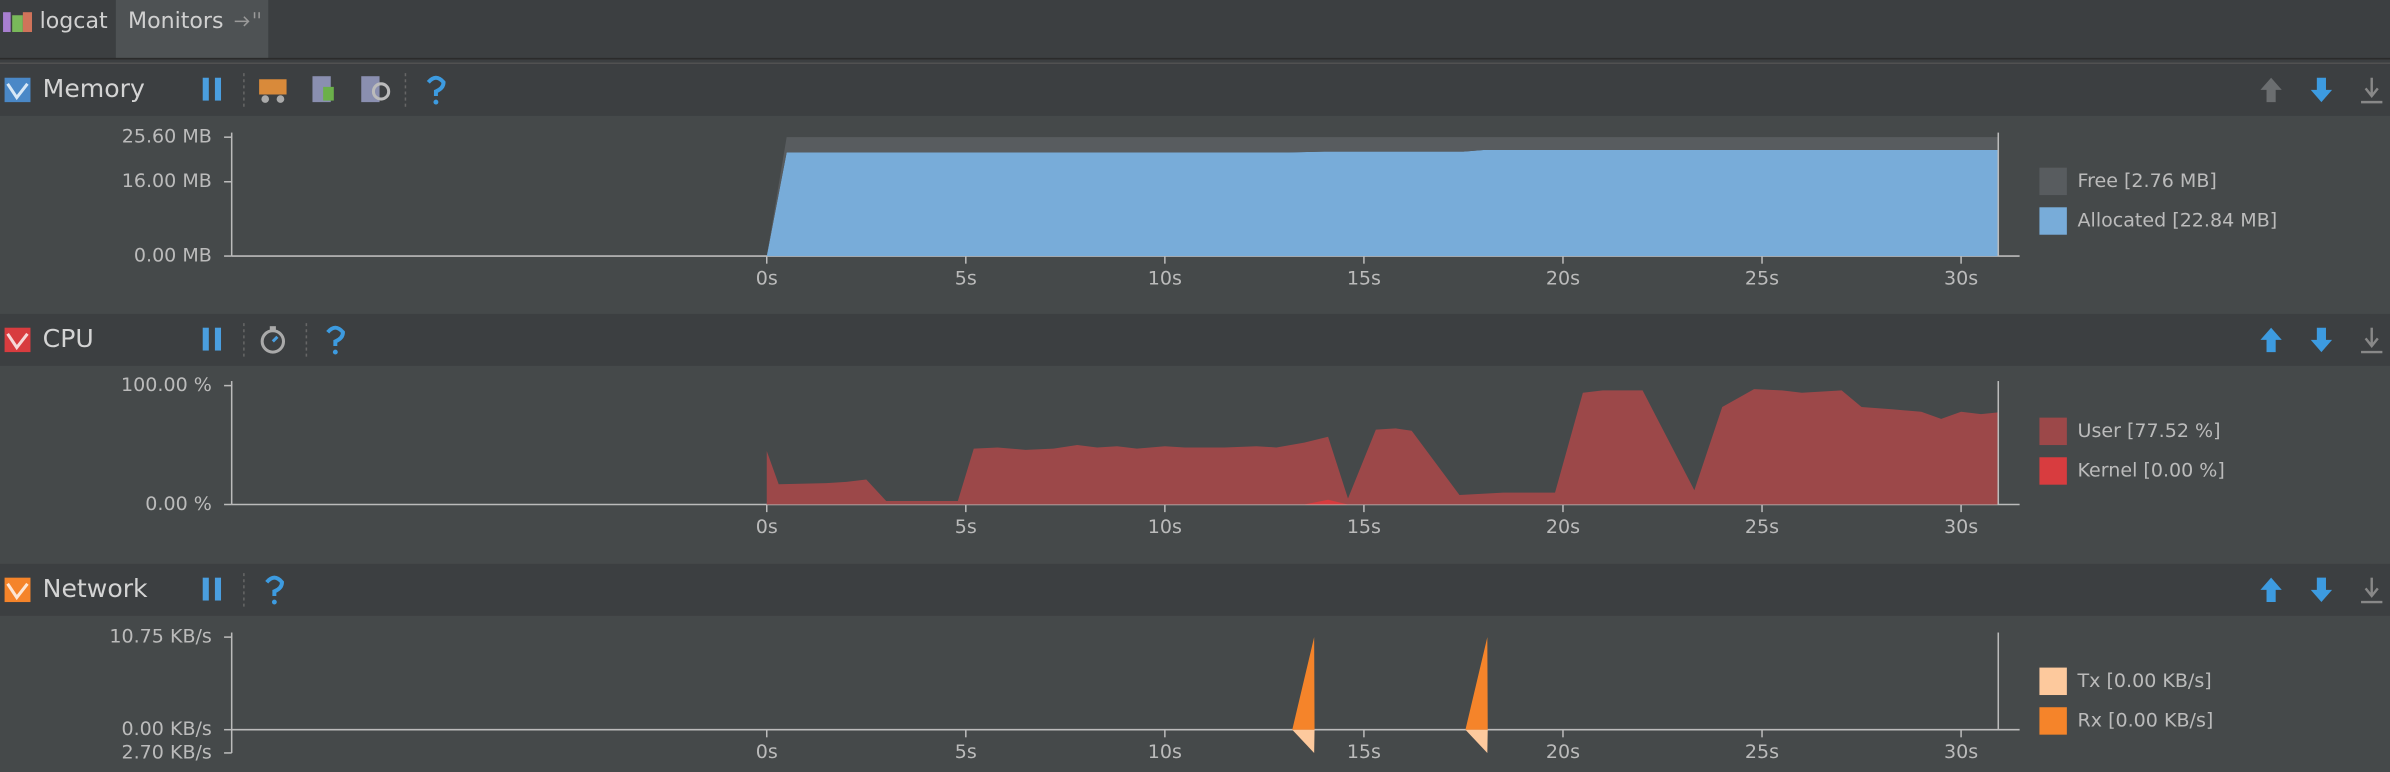 The width and height of the screenshot is (2390, 772). Describe the element at coordinates (176, 21) in the screenshot. I see `tab-monitors: Monitors` at that location.